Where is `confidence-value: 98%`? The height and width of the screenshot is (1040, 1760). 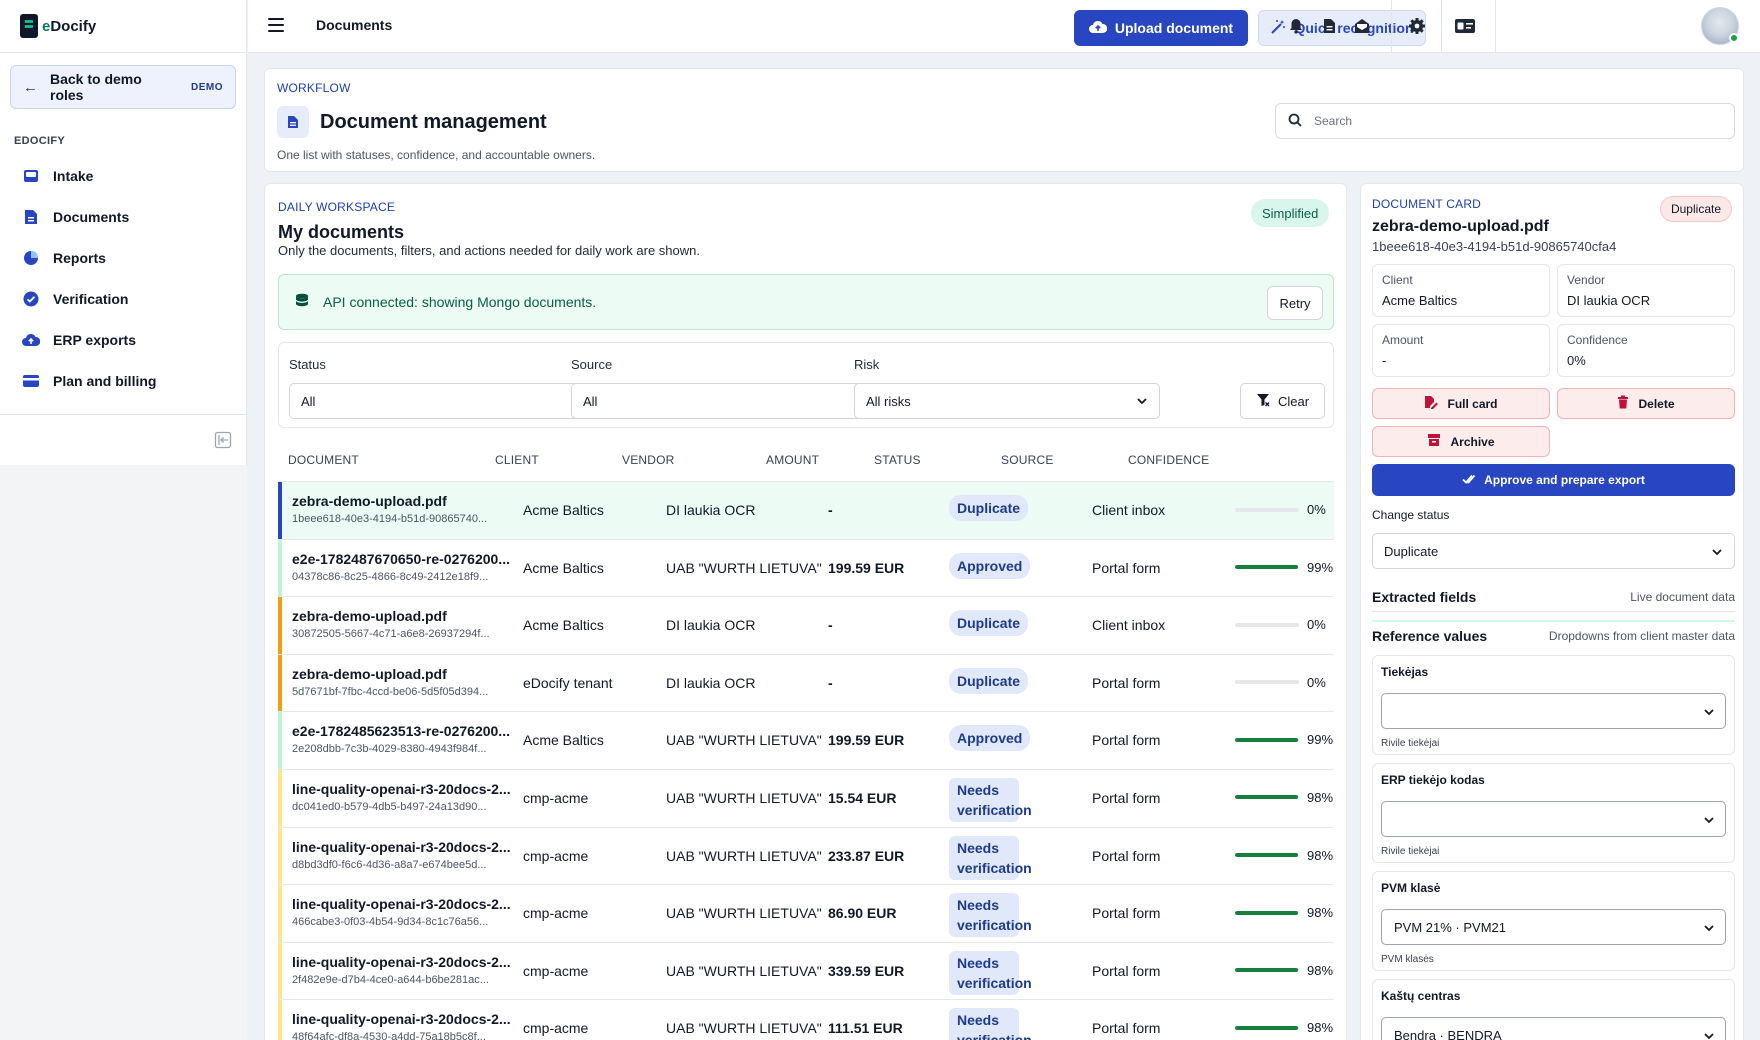
confidence-value: 98% is located at coordinates (1320, 797).